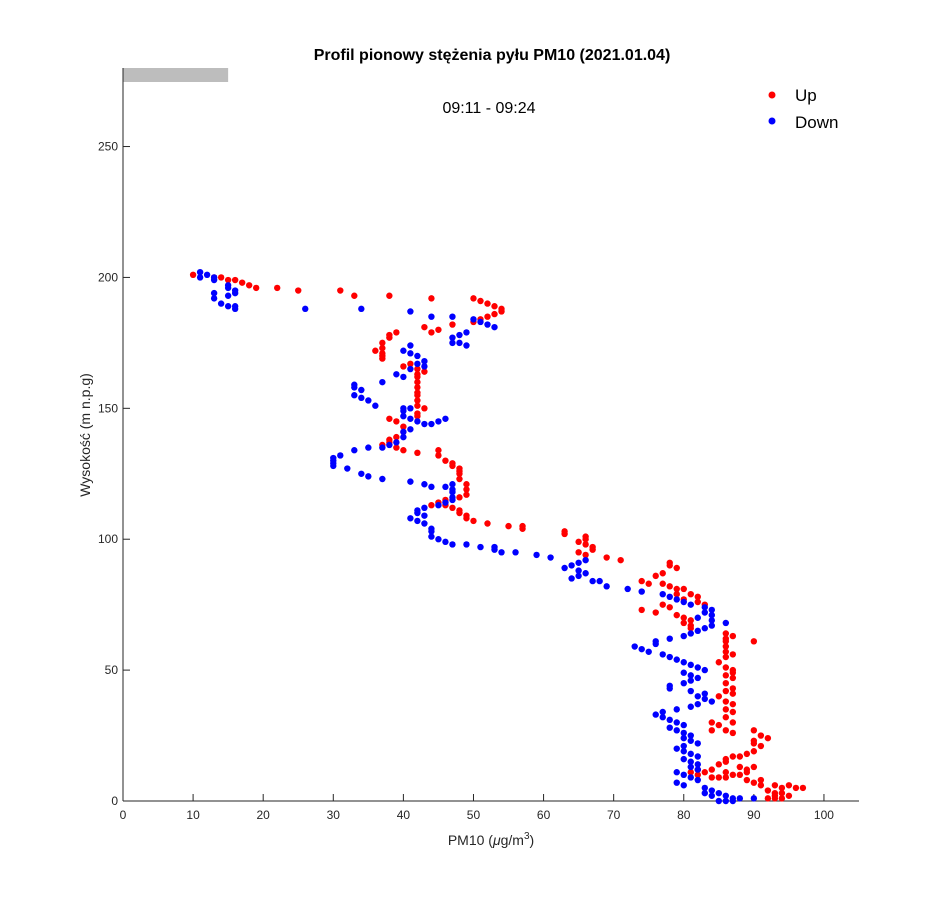 The height and width of the screenshot is (900, 950). What do you see at coordinates (193, 815) in the screenshot?
I see `x-tick-label: 10` at bounding box center [193, 815].